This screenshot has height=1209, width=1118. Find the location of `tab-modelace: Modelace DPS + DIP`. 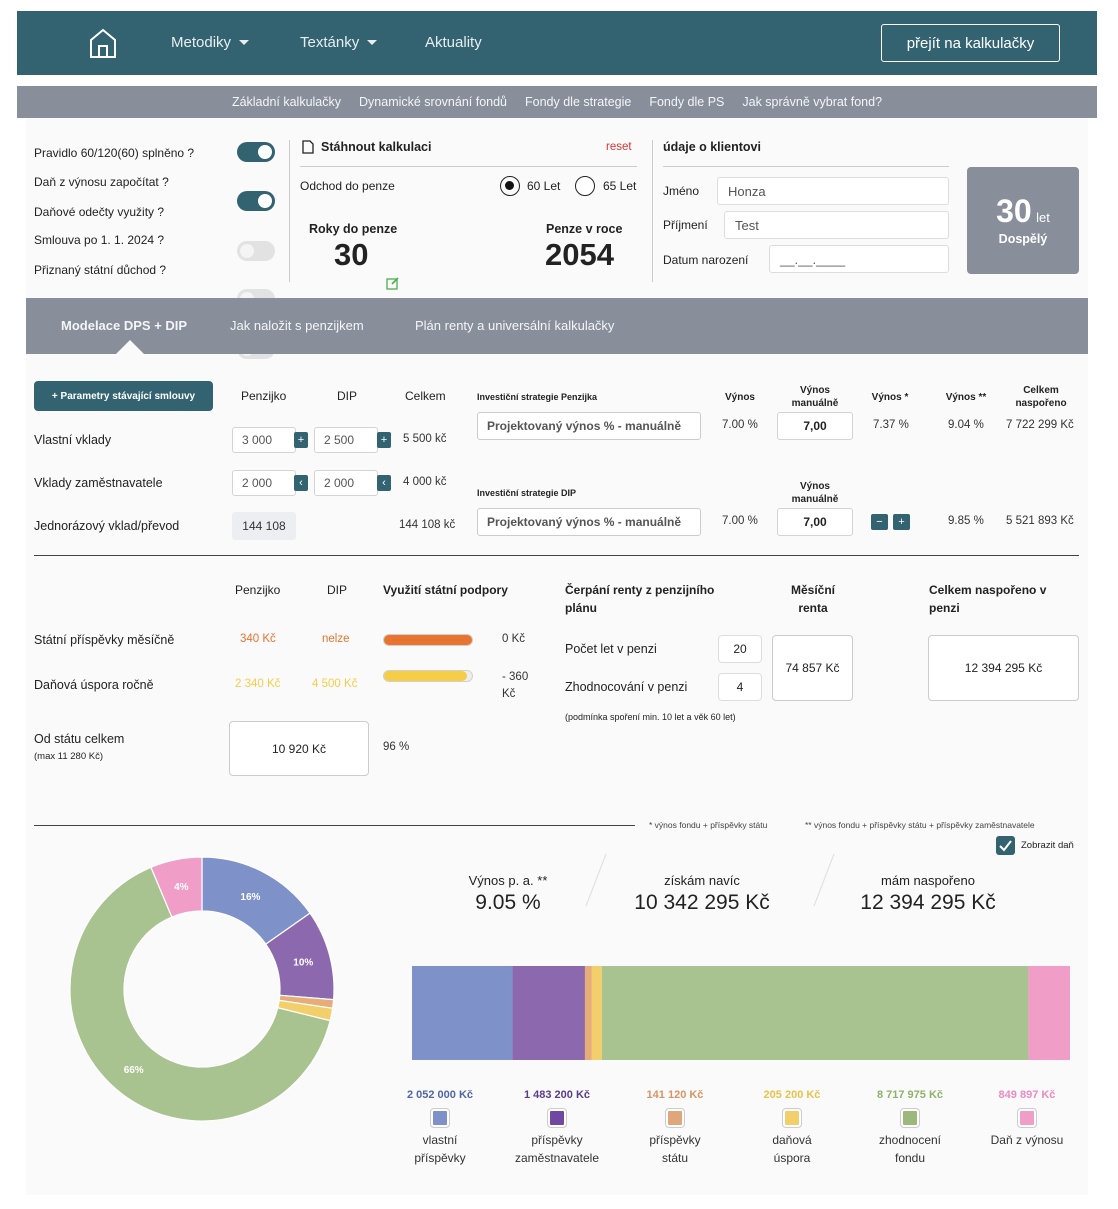

tab-modelace: Modelace DPS + DIP is located at coordinates (124, 325).